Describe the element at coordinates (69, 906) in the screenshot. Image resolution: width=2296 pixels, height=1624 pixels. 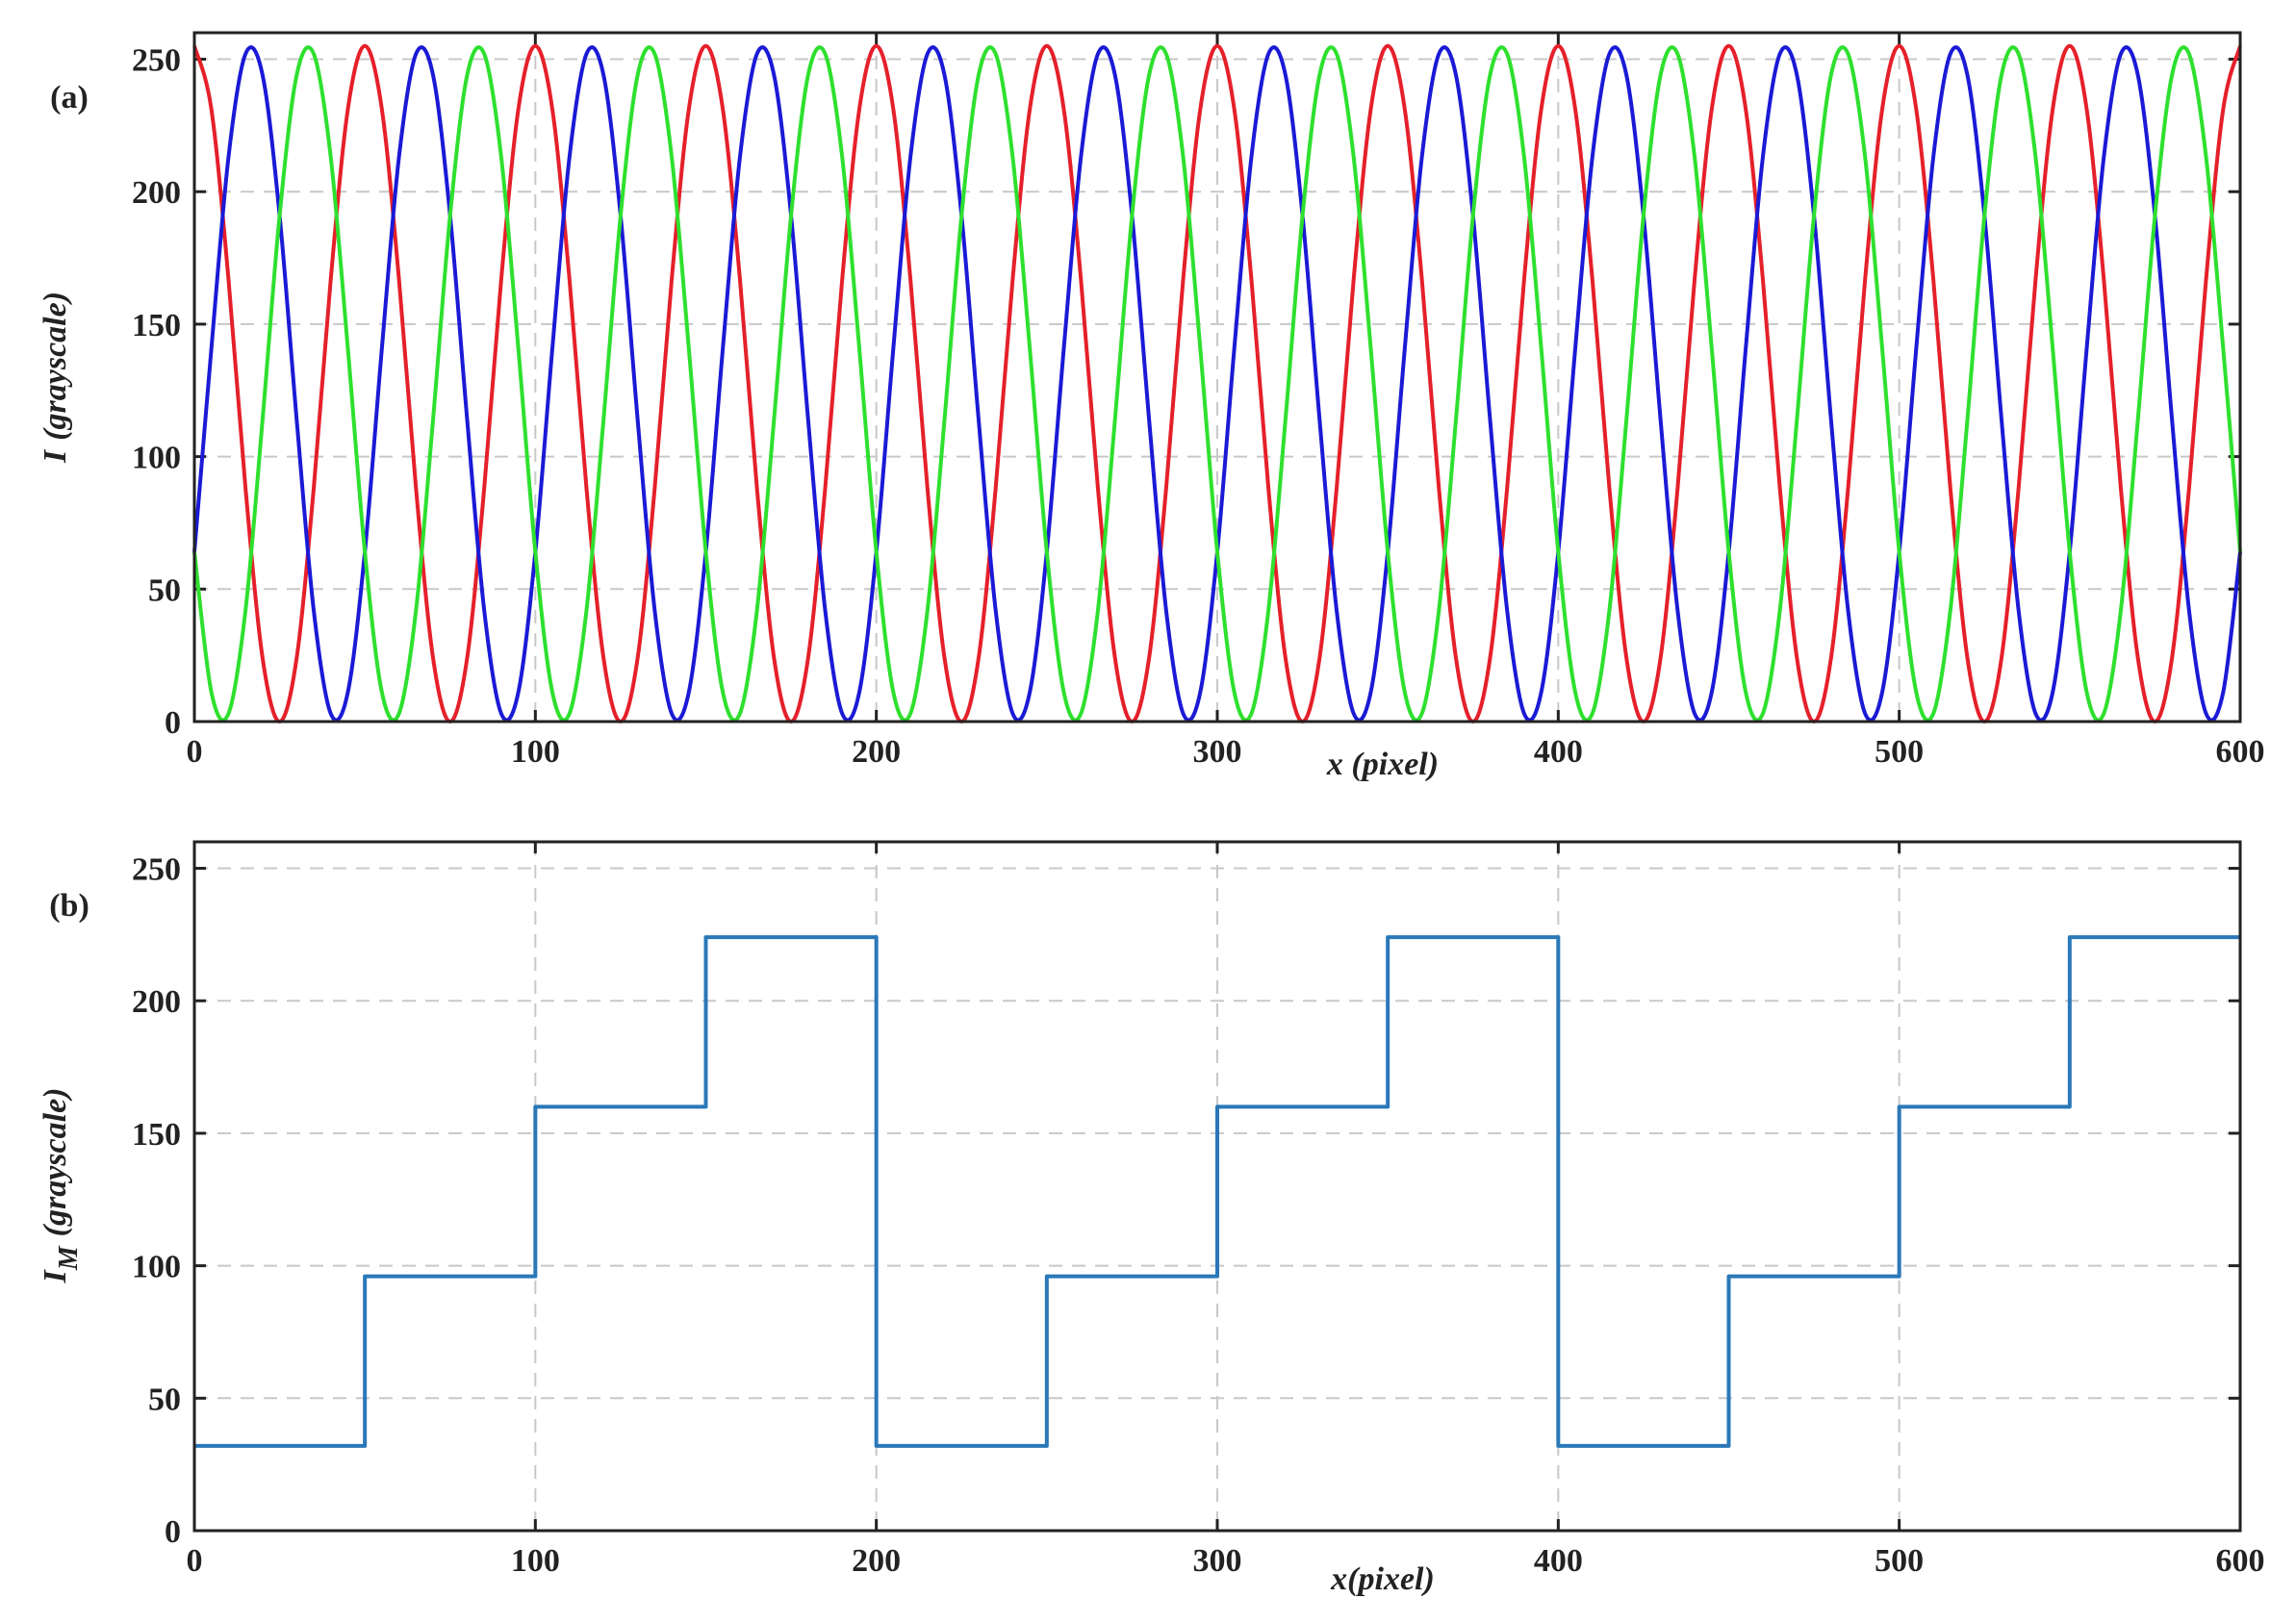
I see `panel-label: (b)` at that location.